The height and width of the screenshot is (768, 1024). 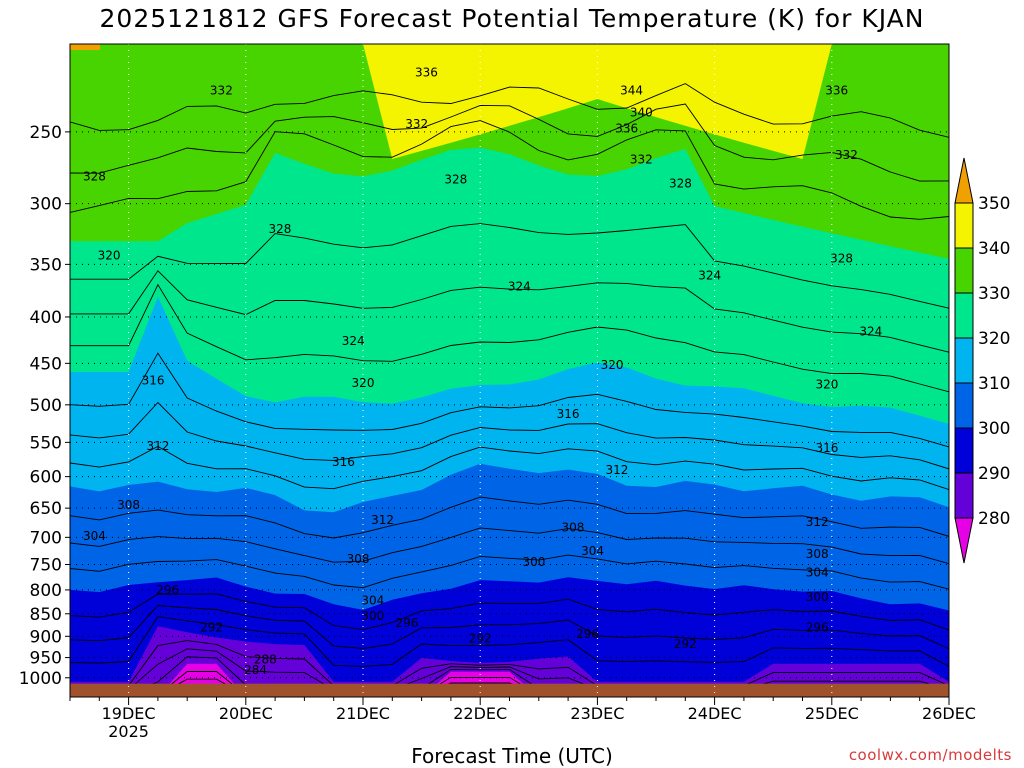 I want to click on y-tick-label: 900, so click(x=46, y=637).